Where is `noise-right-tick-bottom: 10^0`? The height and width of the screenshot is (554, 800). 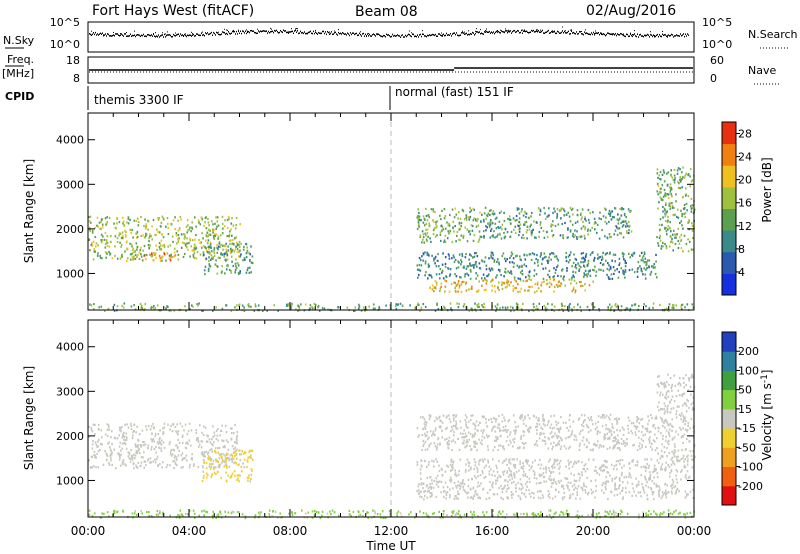 noise-right-tick-bottom: 10^0 is located at coordinates (717, 44).